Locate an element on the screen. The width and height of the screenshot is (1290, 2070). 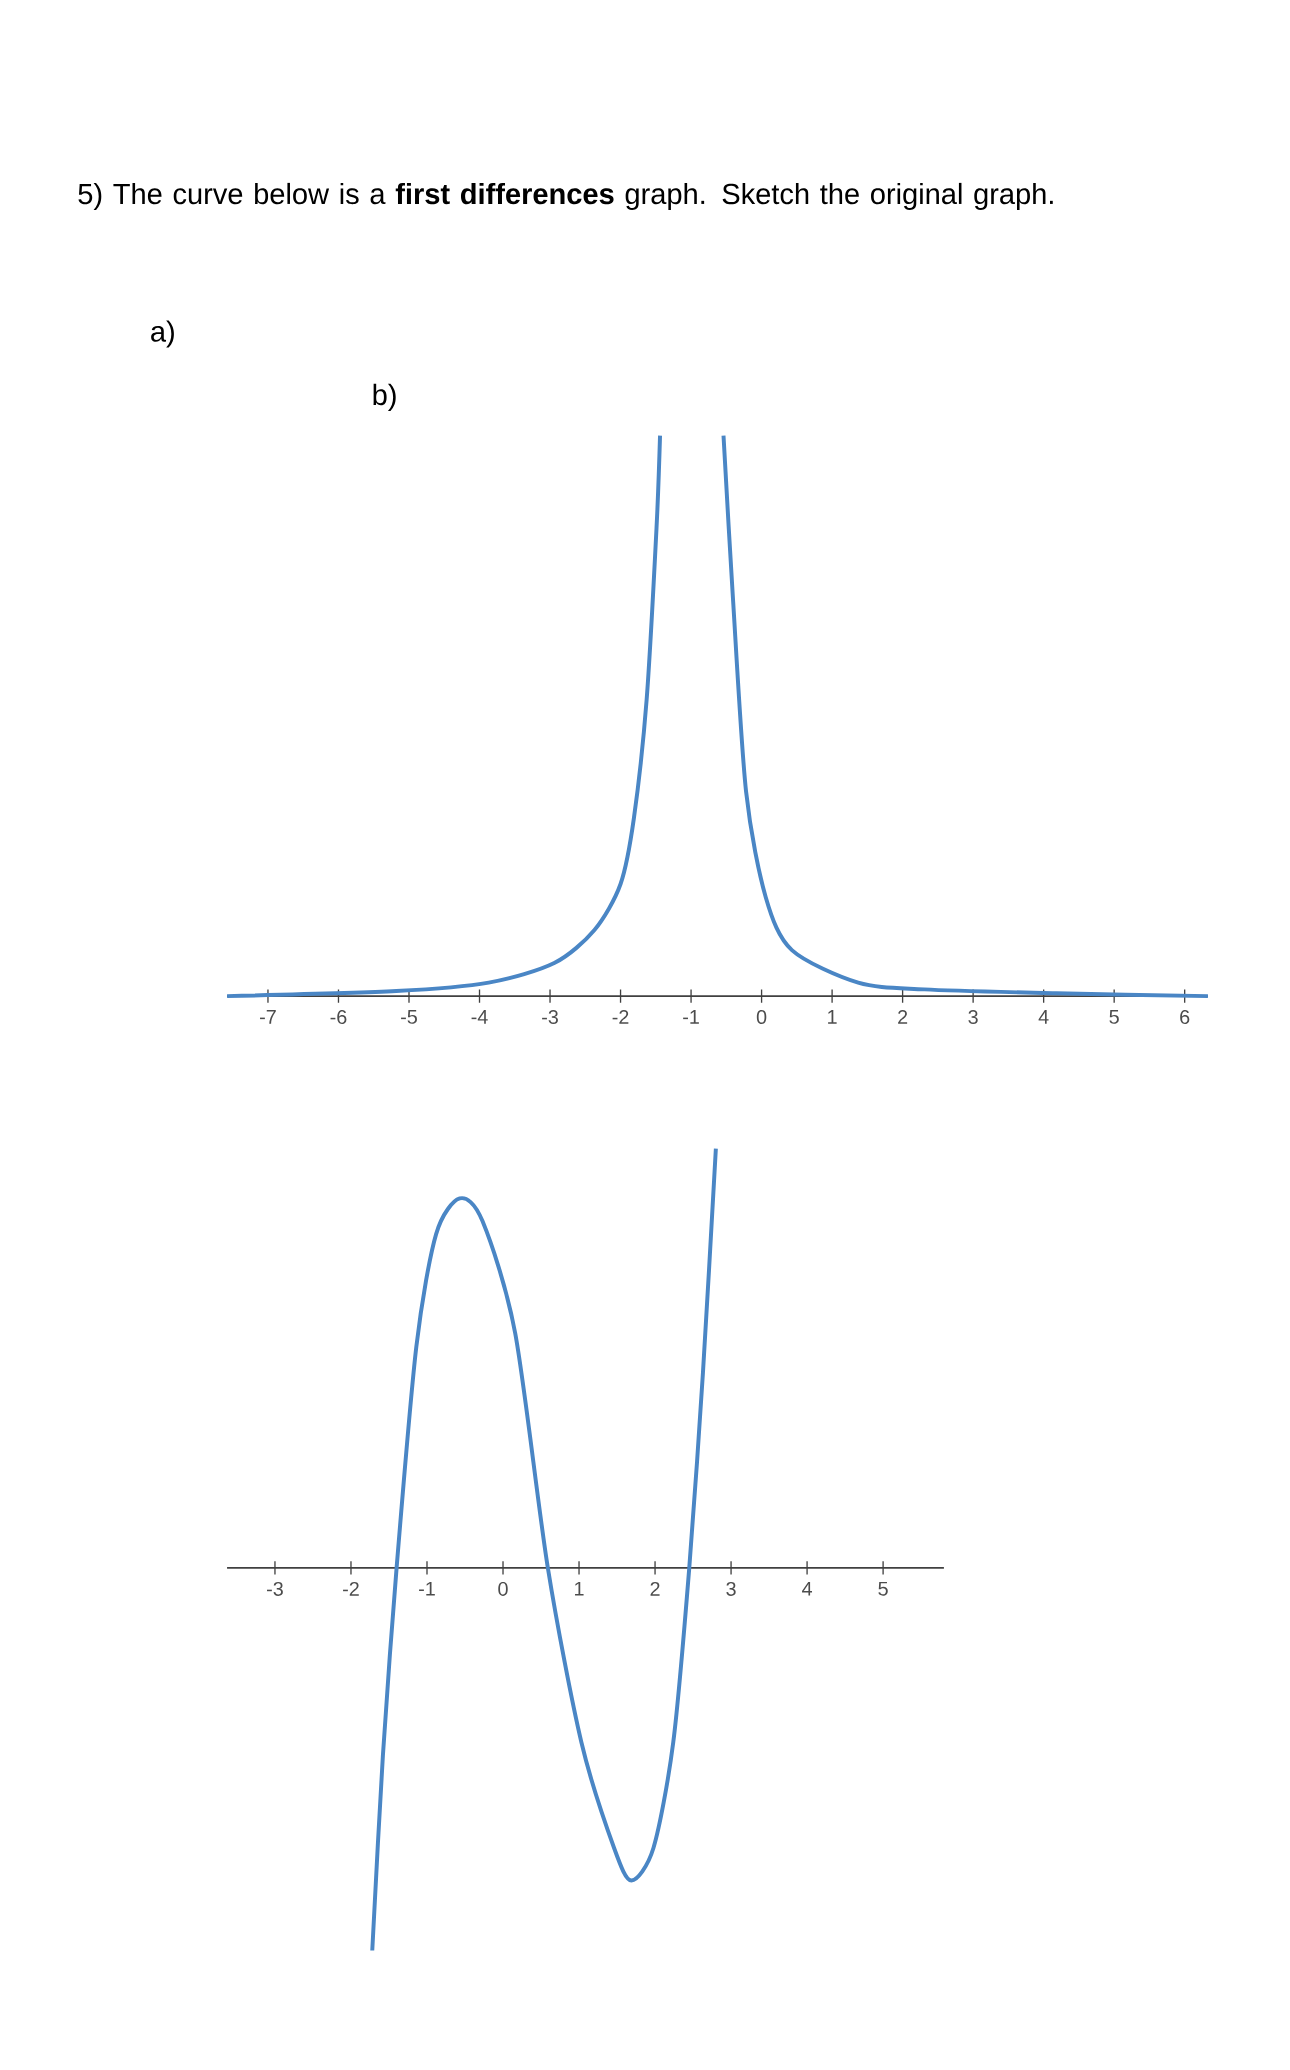
x-tick-label: -5 is located at coordinates (409, 1017).